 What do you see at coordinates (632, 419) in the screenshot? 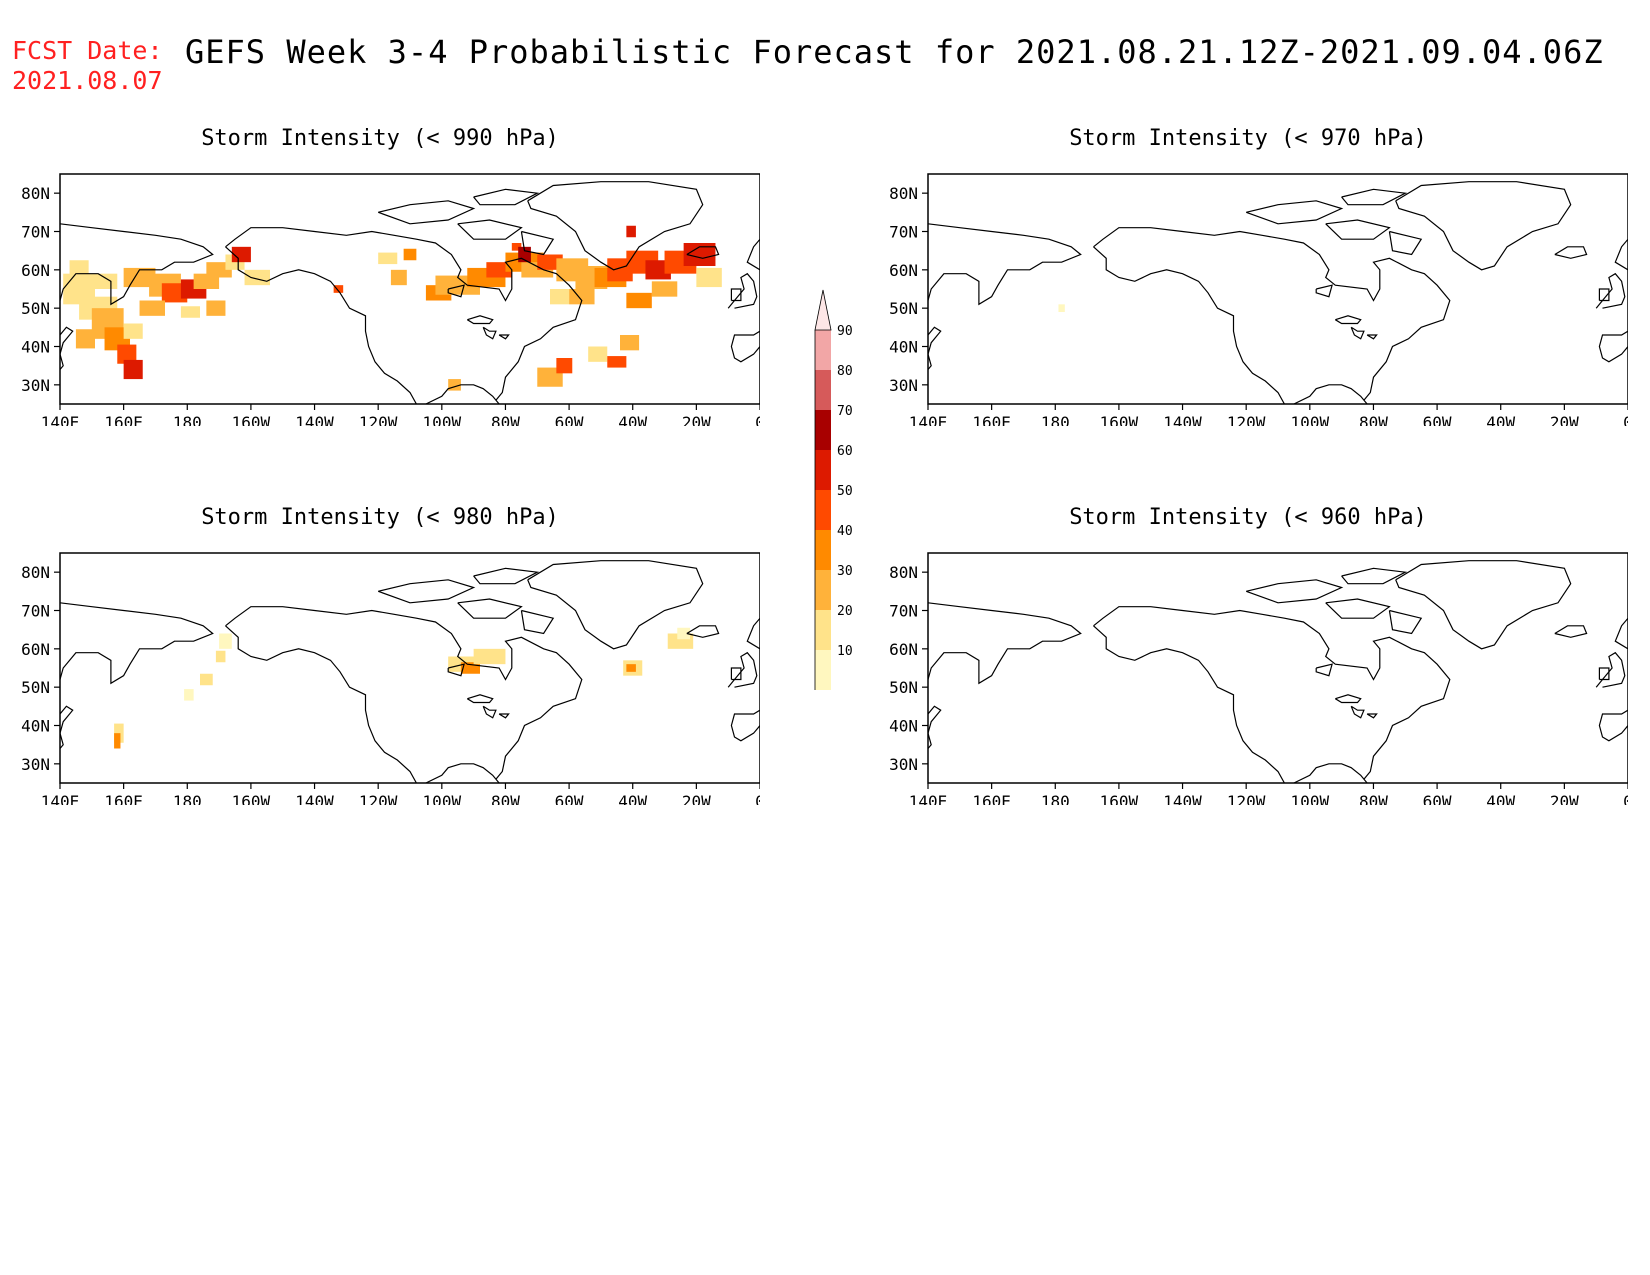
I see `lon-tick-label: 40W` at bounding box center [632, 419].